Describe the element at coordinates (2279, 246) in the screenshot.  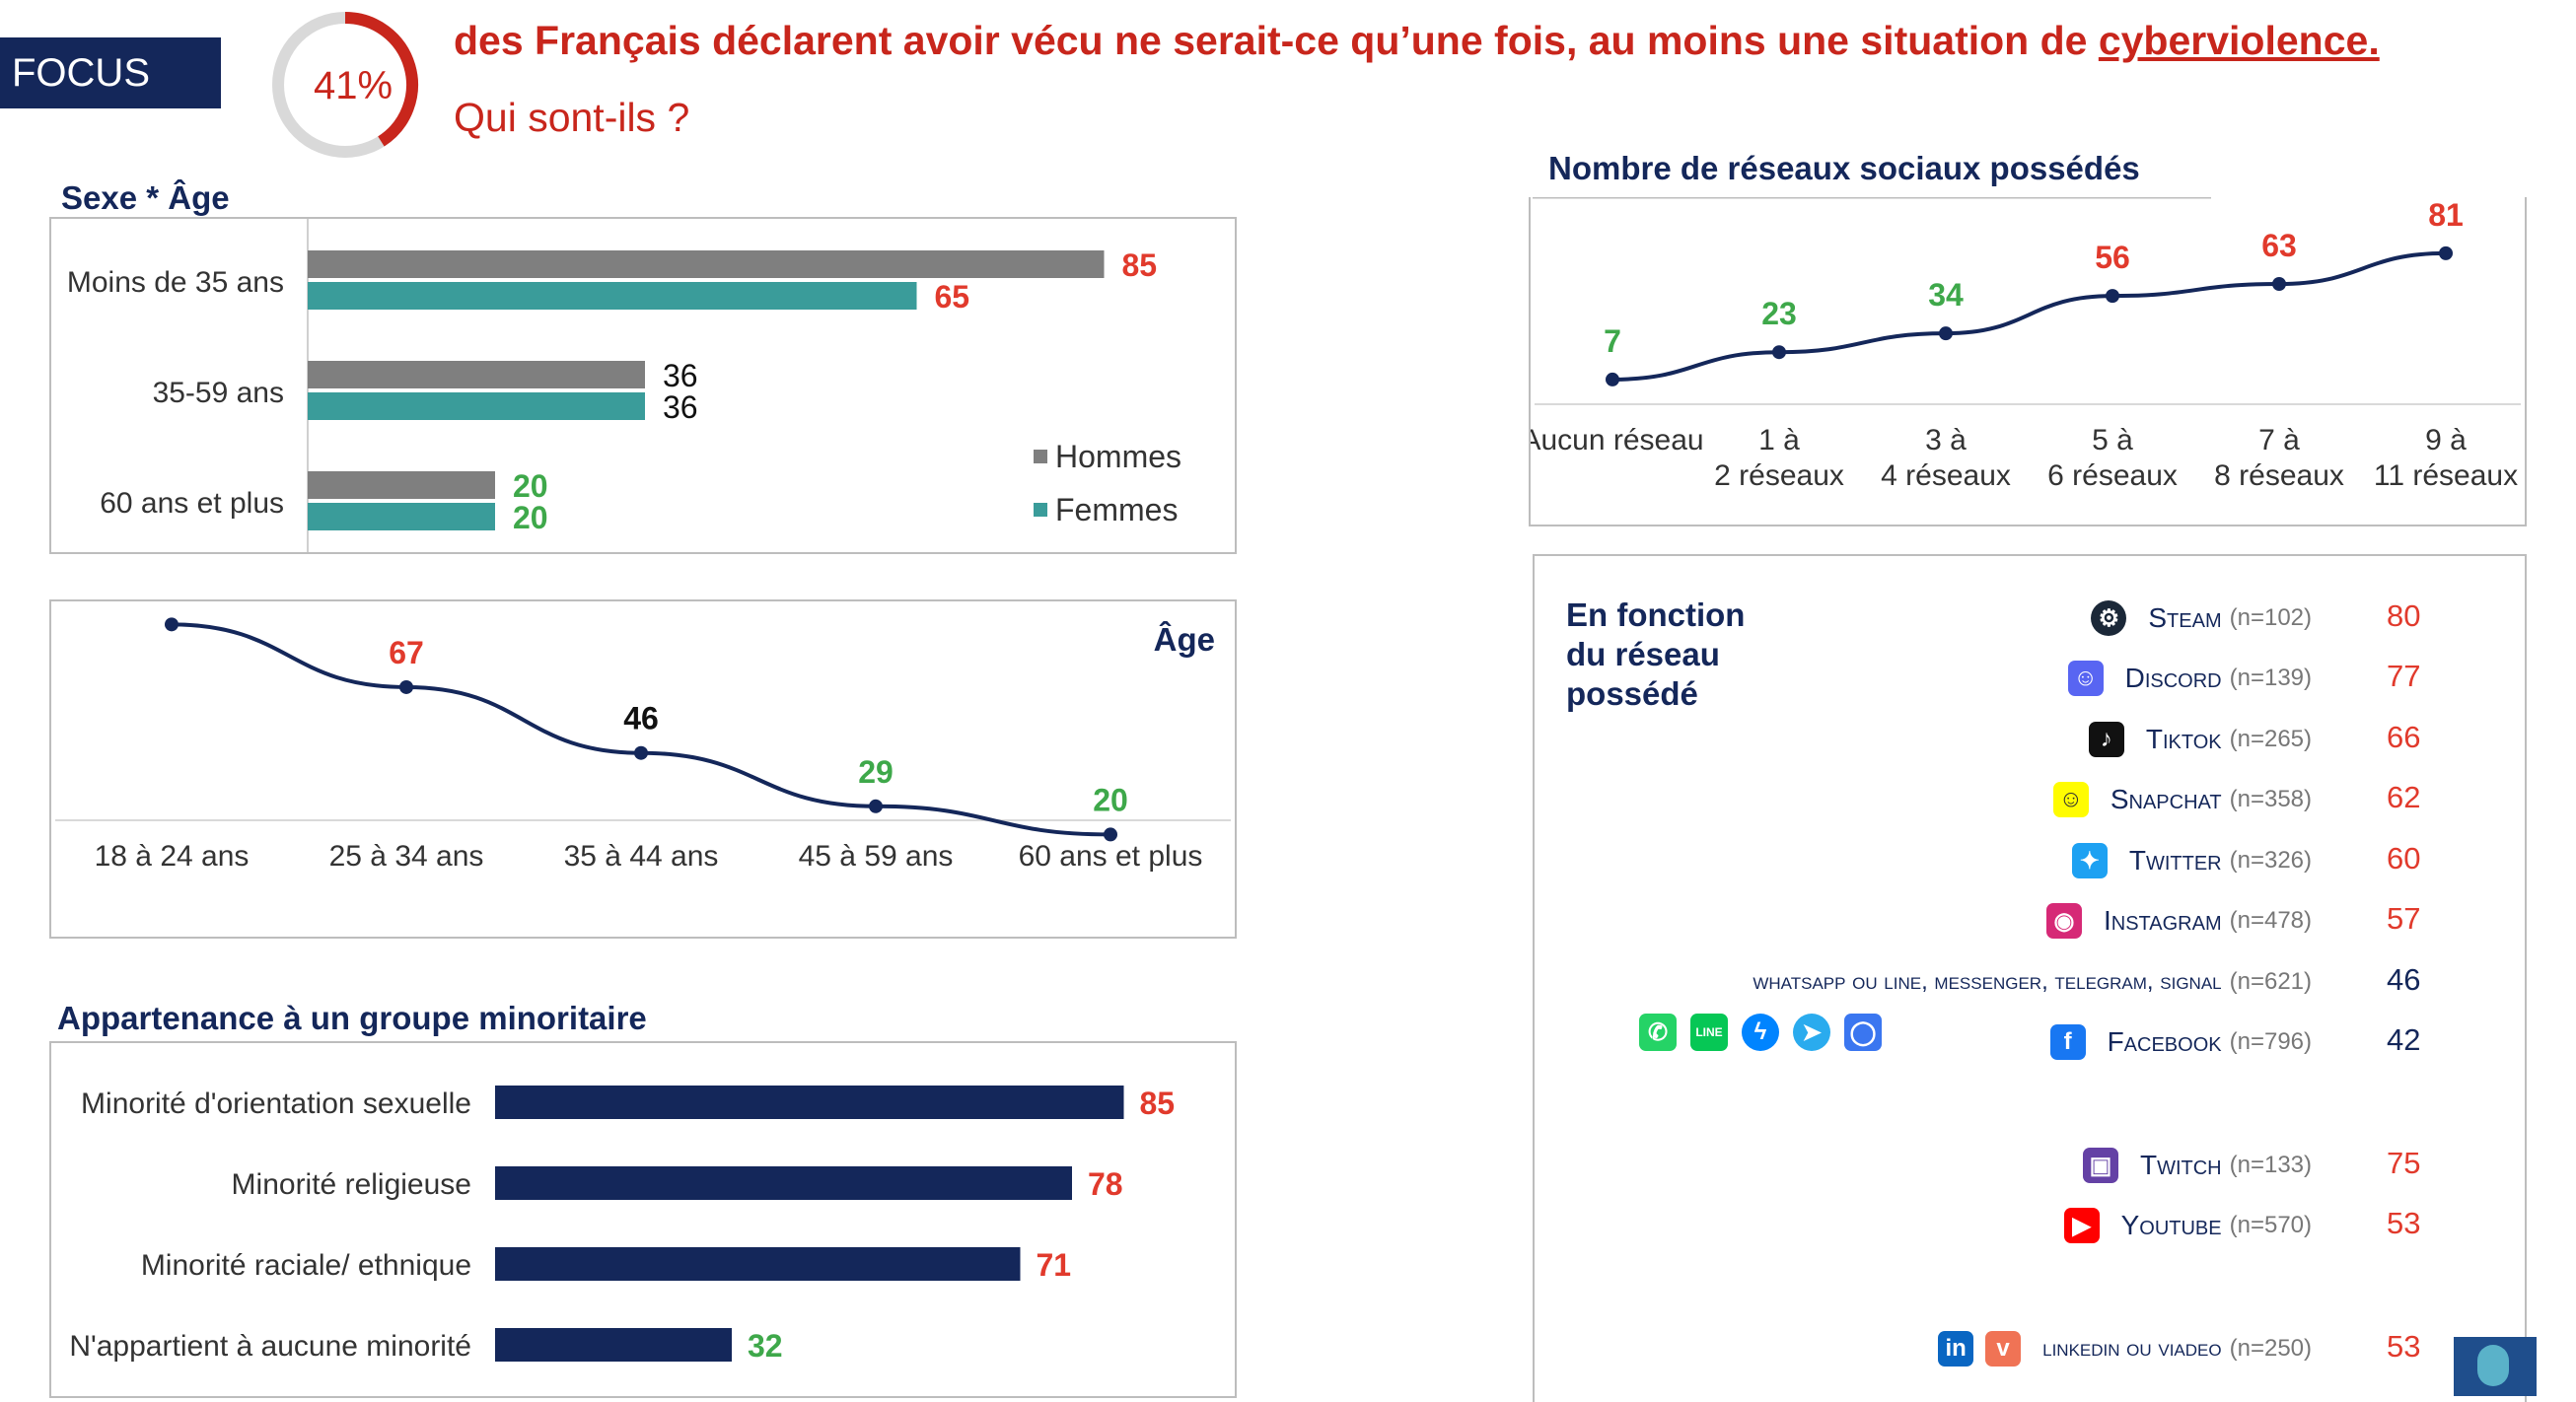
I see `data-label: 63` at that location.